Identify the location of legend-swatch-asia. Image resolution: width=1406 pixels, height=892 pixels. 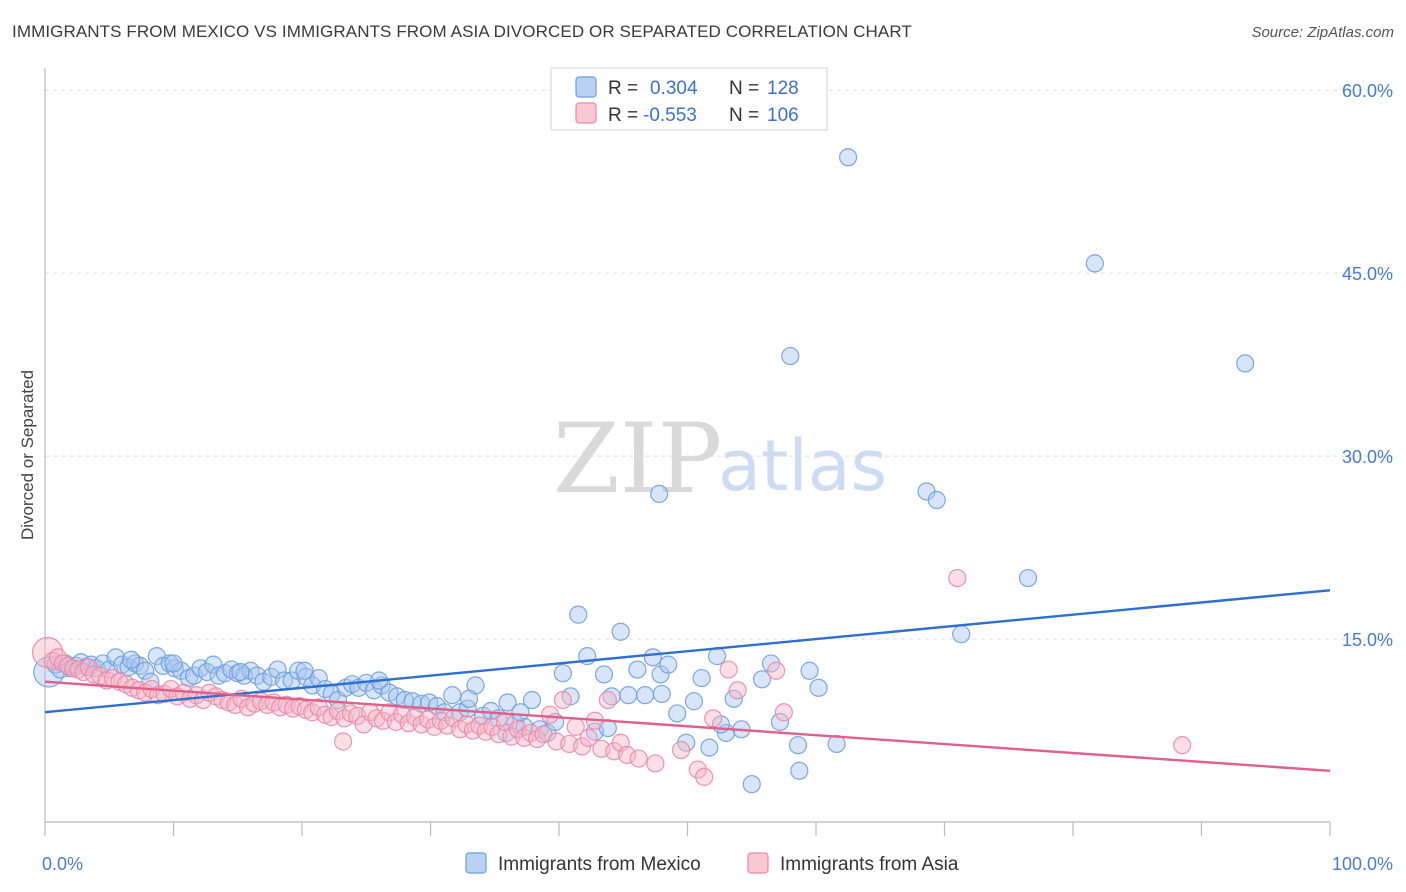
(586, 113).